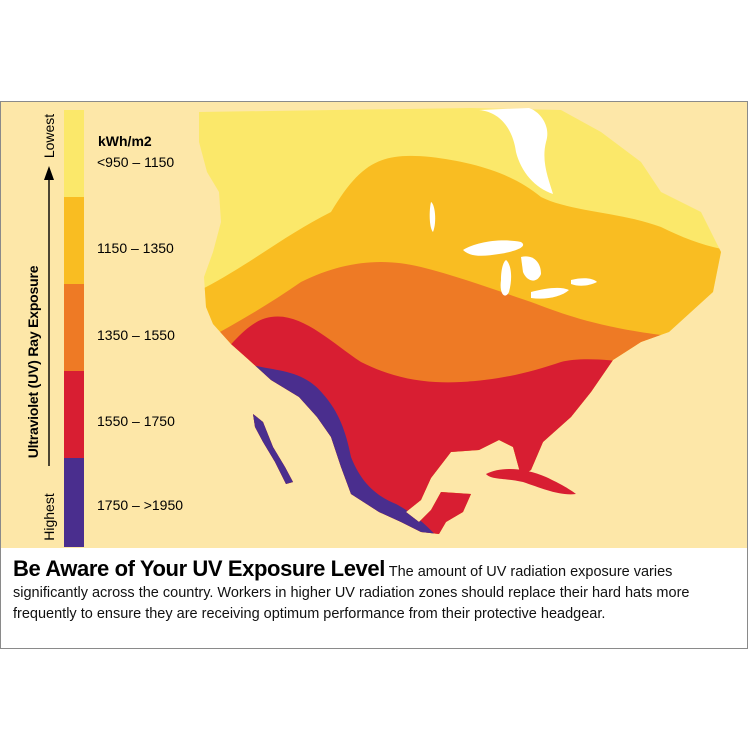 The height and width of the screenshot is (750, 750). I want to click on hudson-bay-water, so click(516, 151).